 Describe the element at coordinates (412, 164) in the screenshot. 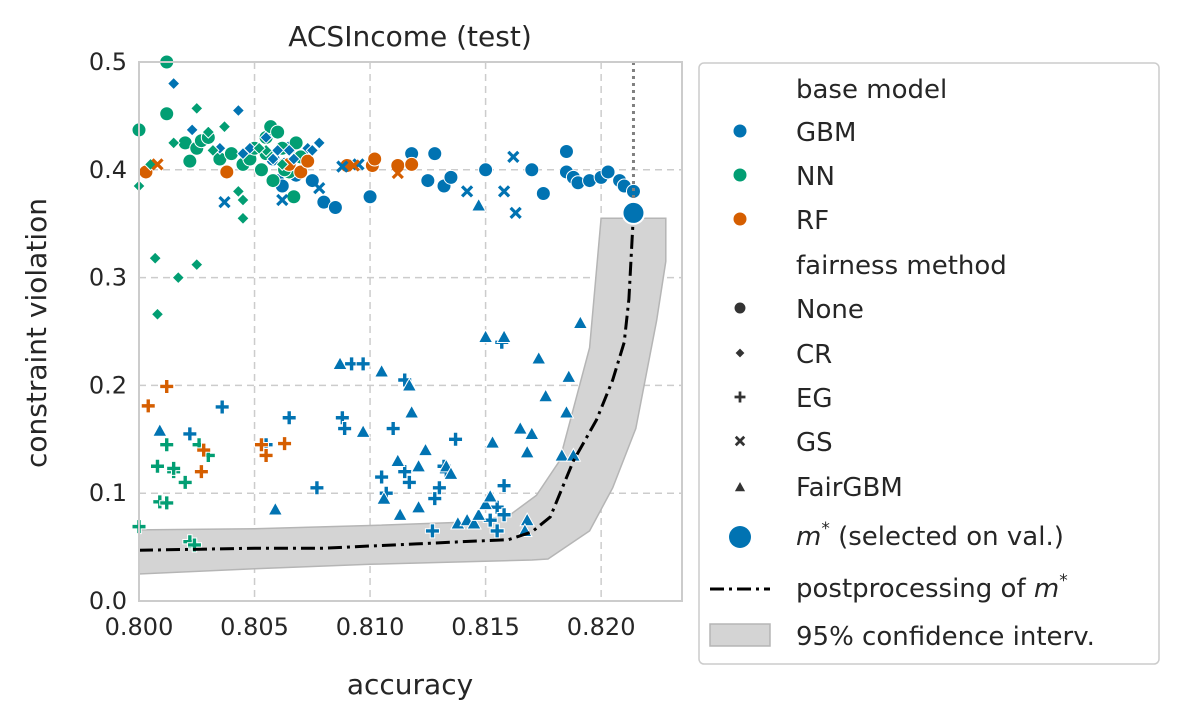

I see `point-rf-none` at that location.